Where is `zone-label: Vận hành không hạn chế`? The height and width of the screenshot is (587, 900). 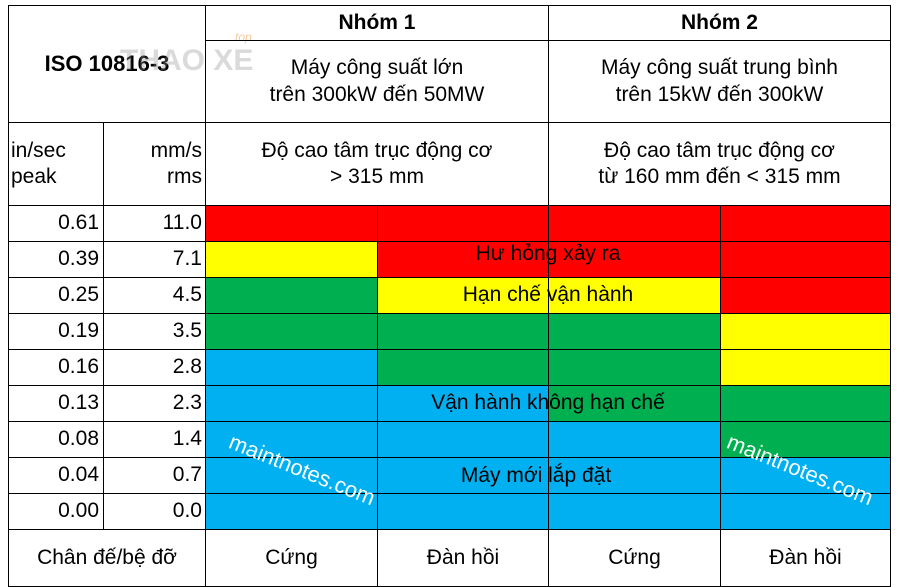 zone-label: Vận hành không hạn chế is located at coordinates (548, 402).